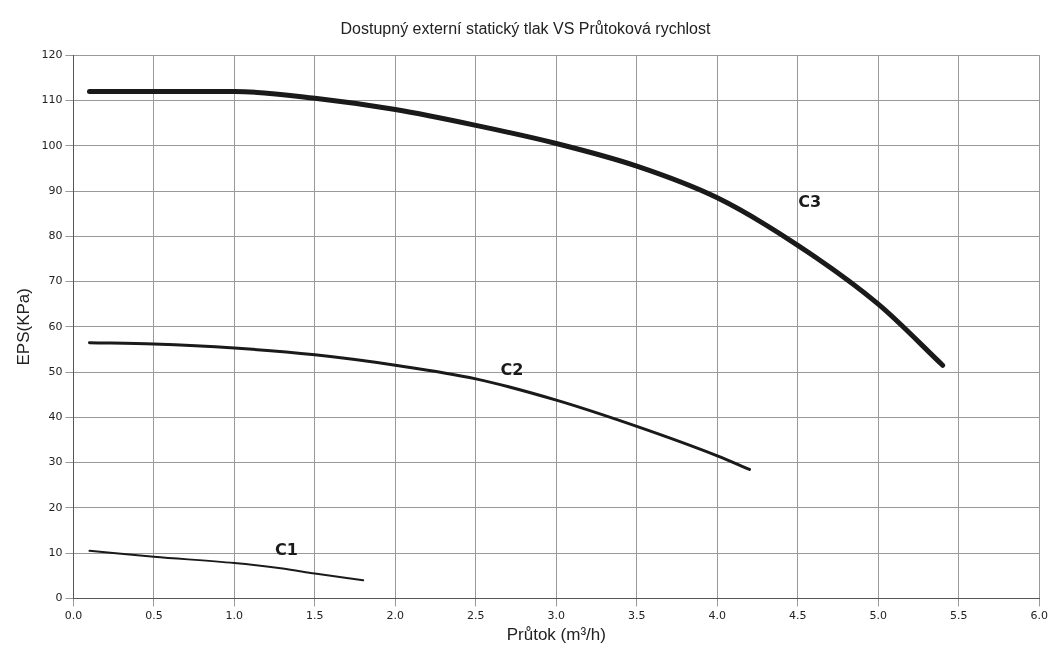 This screenshot has width=1051, height=651. I want to click on y-tick-label: 110, so click(52, 100).